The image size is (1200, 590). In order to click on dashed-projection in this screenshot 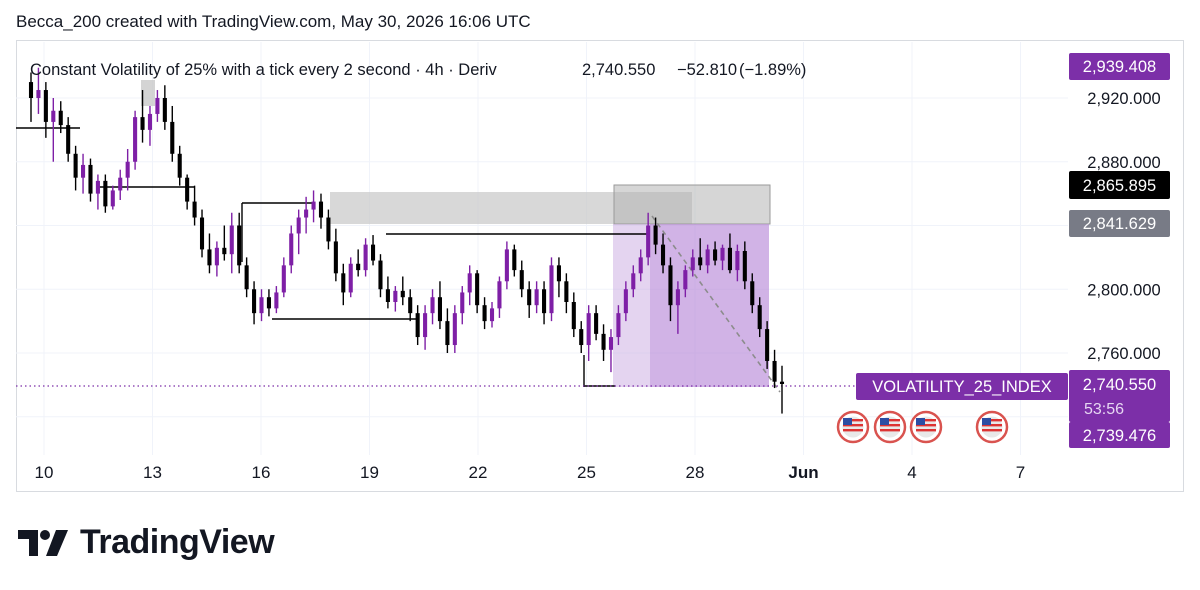, I will do `click(716, 304)`.